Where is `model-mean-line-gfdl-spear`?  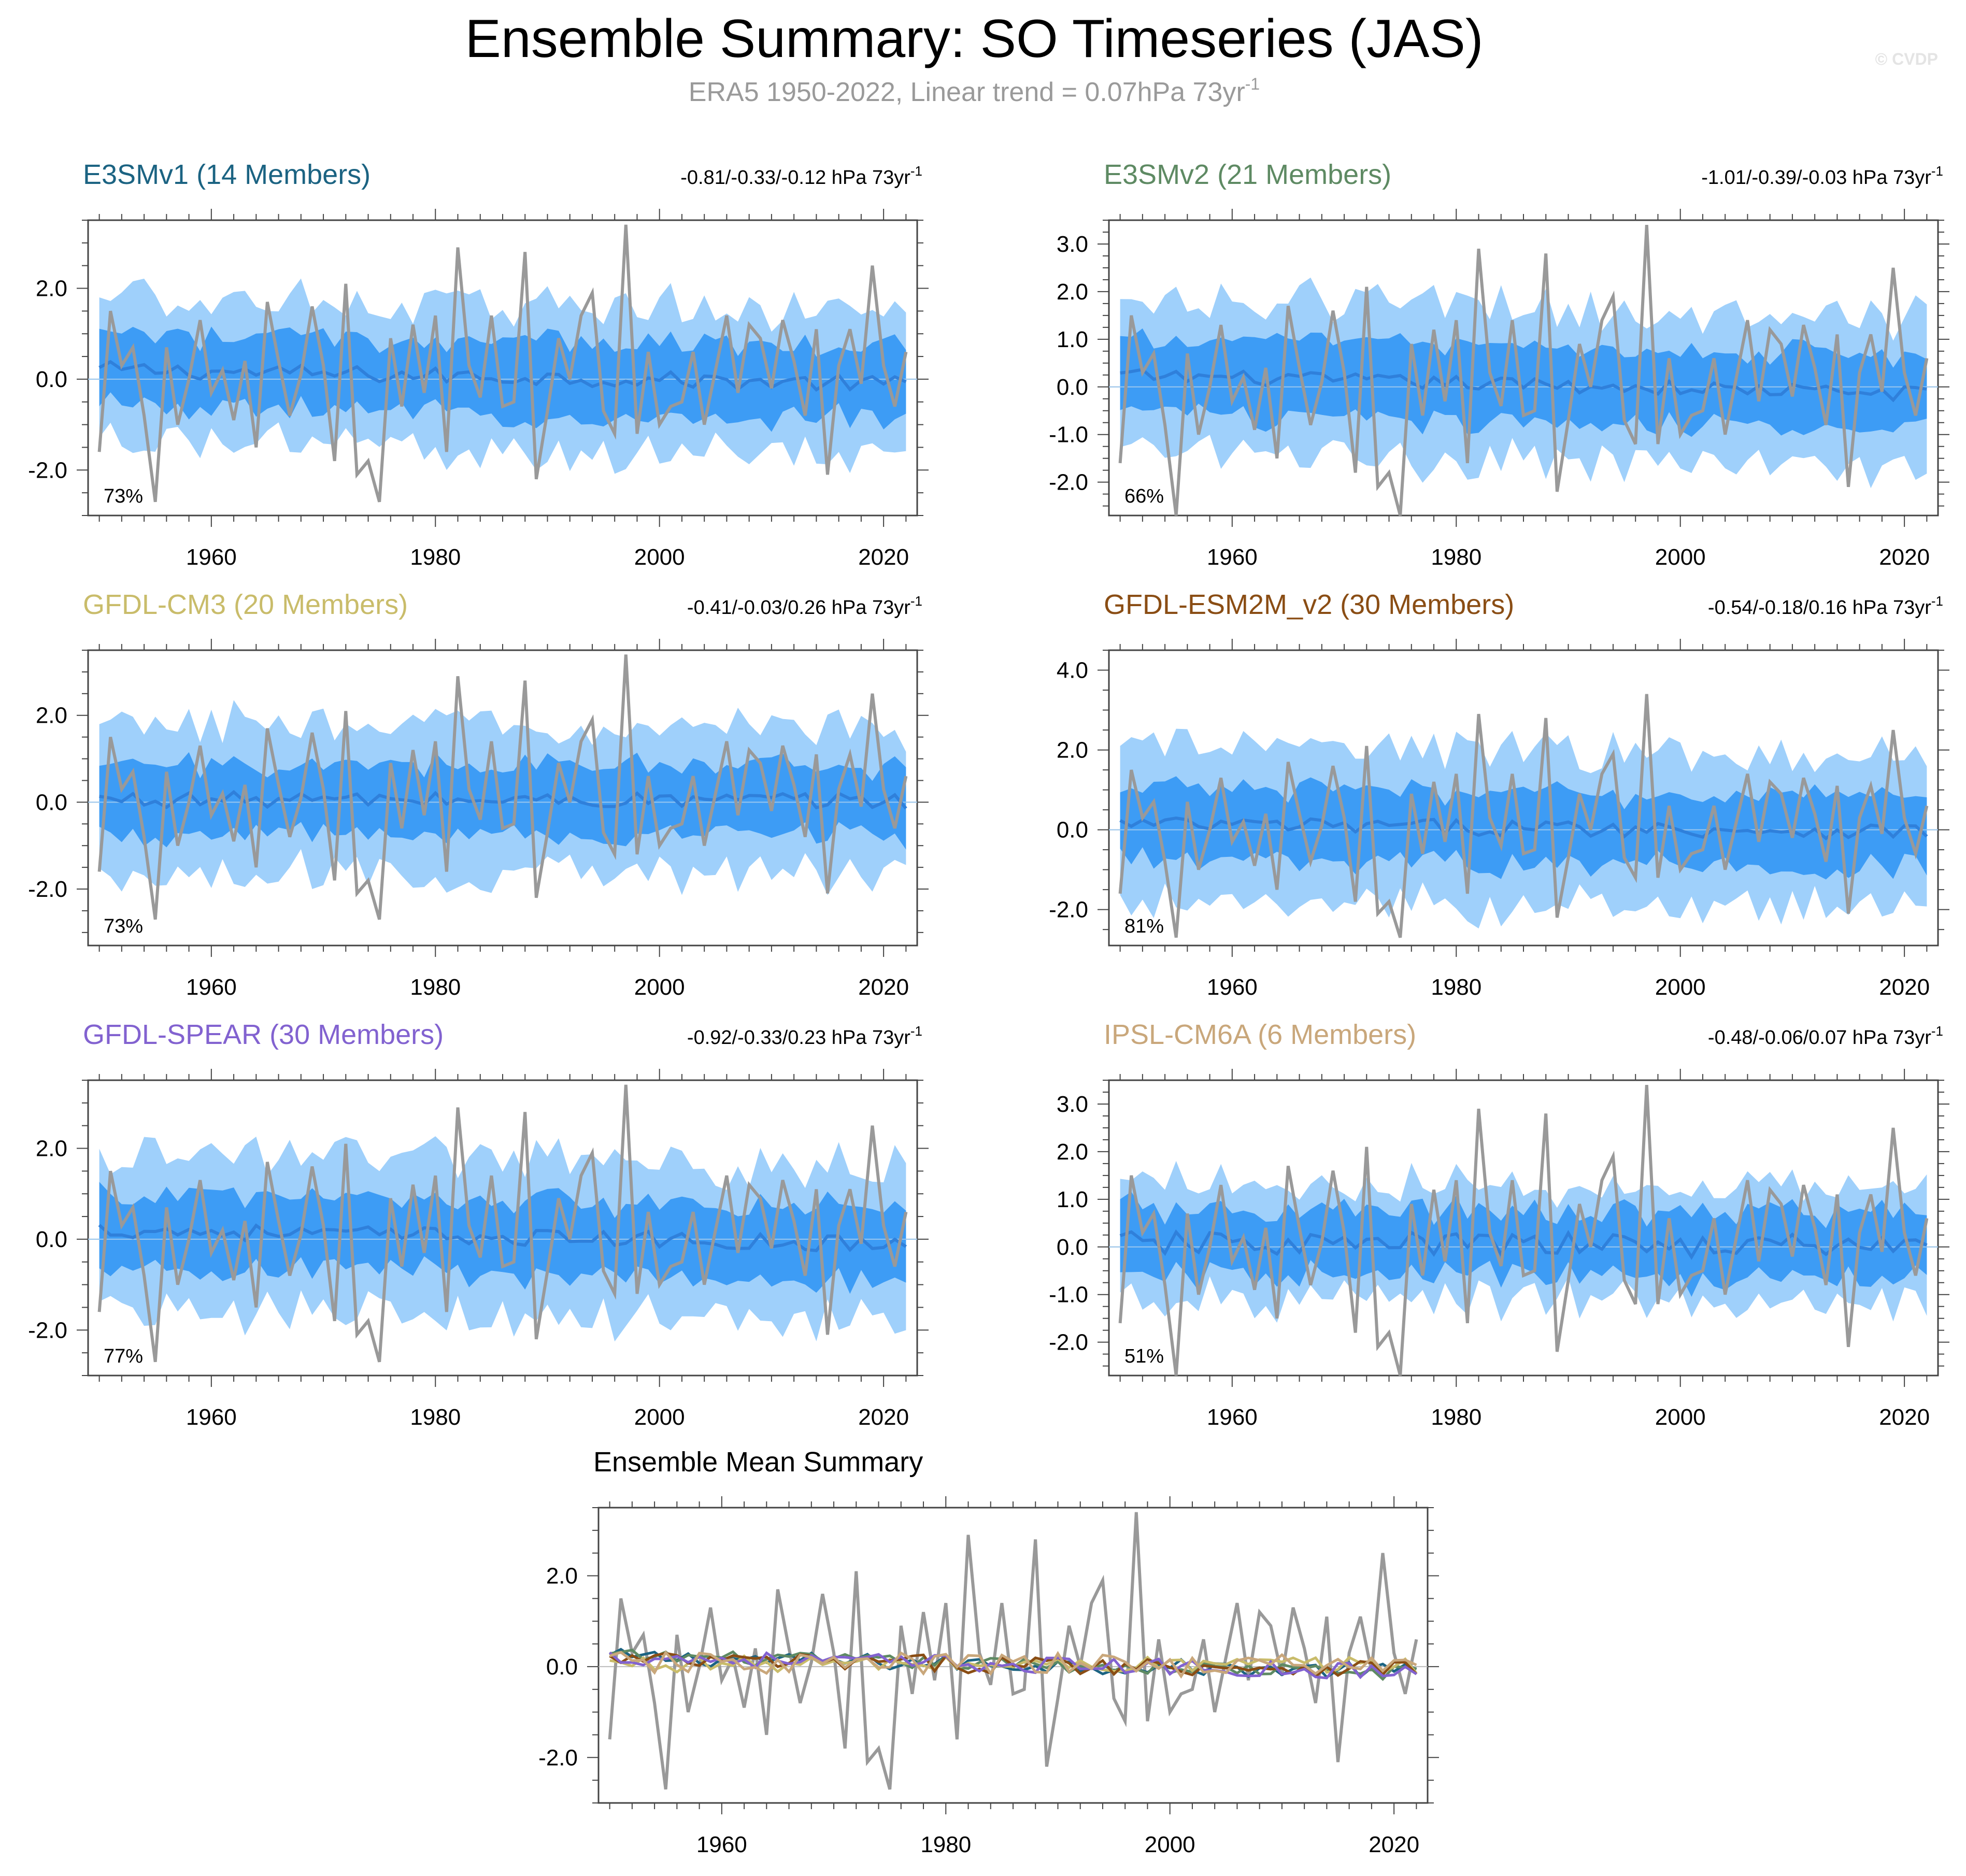 model-mean-line-gfdl-spear is located at coordinates (1013, 1665).